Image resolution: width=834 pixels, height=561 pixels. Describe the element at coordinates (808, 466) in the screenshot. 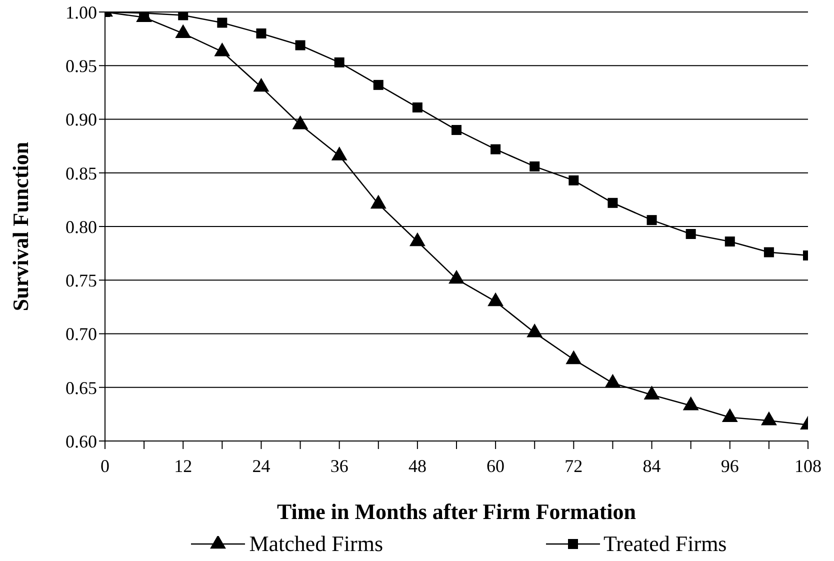

I see `x-tick-label: 108` at that location.